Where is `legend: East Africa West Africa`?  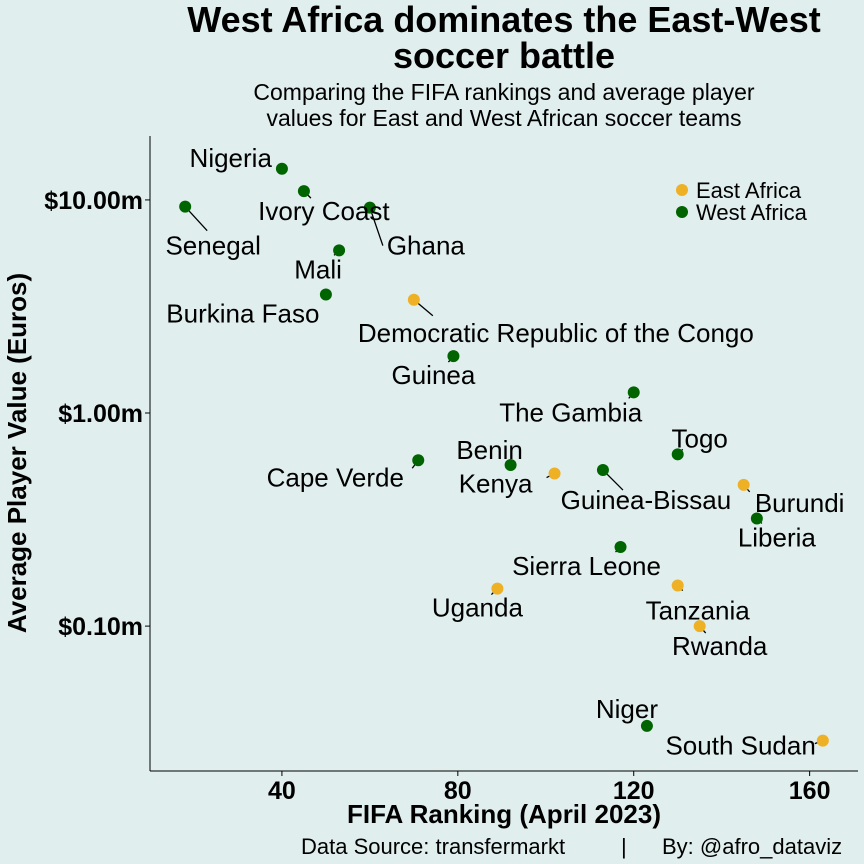 legend: East Africa West Africa is located at coordinates (742, 201).